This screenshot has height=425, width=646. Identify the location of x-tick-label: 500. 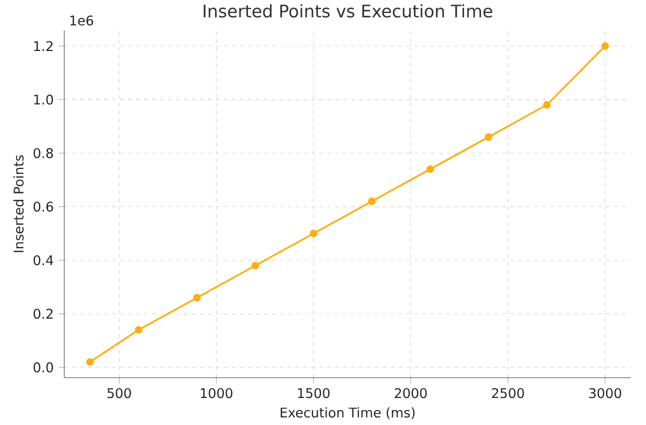
(119, 393).